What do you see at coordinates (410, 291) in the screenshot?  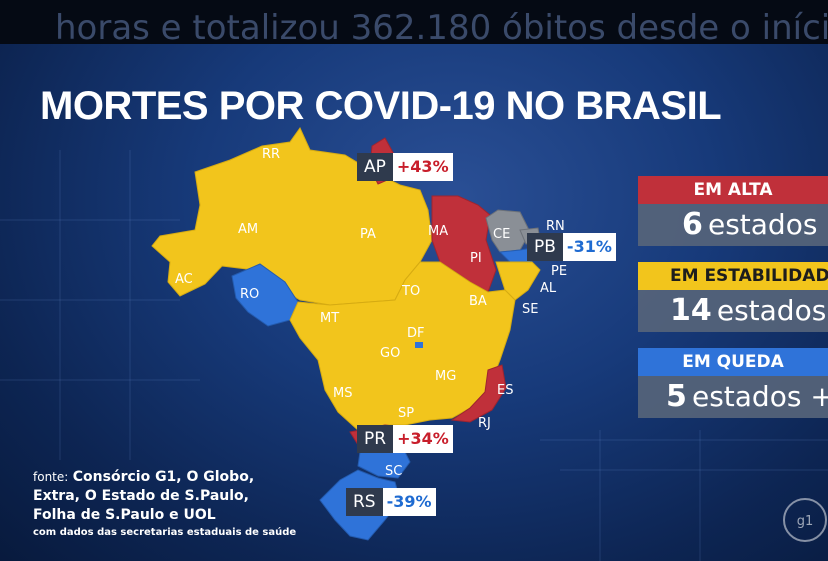 I see `label-to: TO` at bounding box center [410, 291].